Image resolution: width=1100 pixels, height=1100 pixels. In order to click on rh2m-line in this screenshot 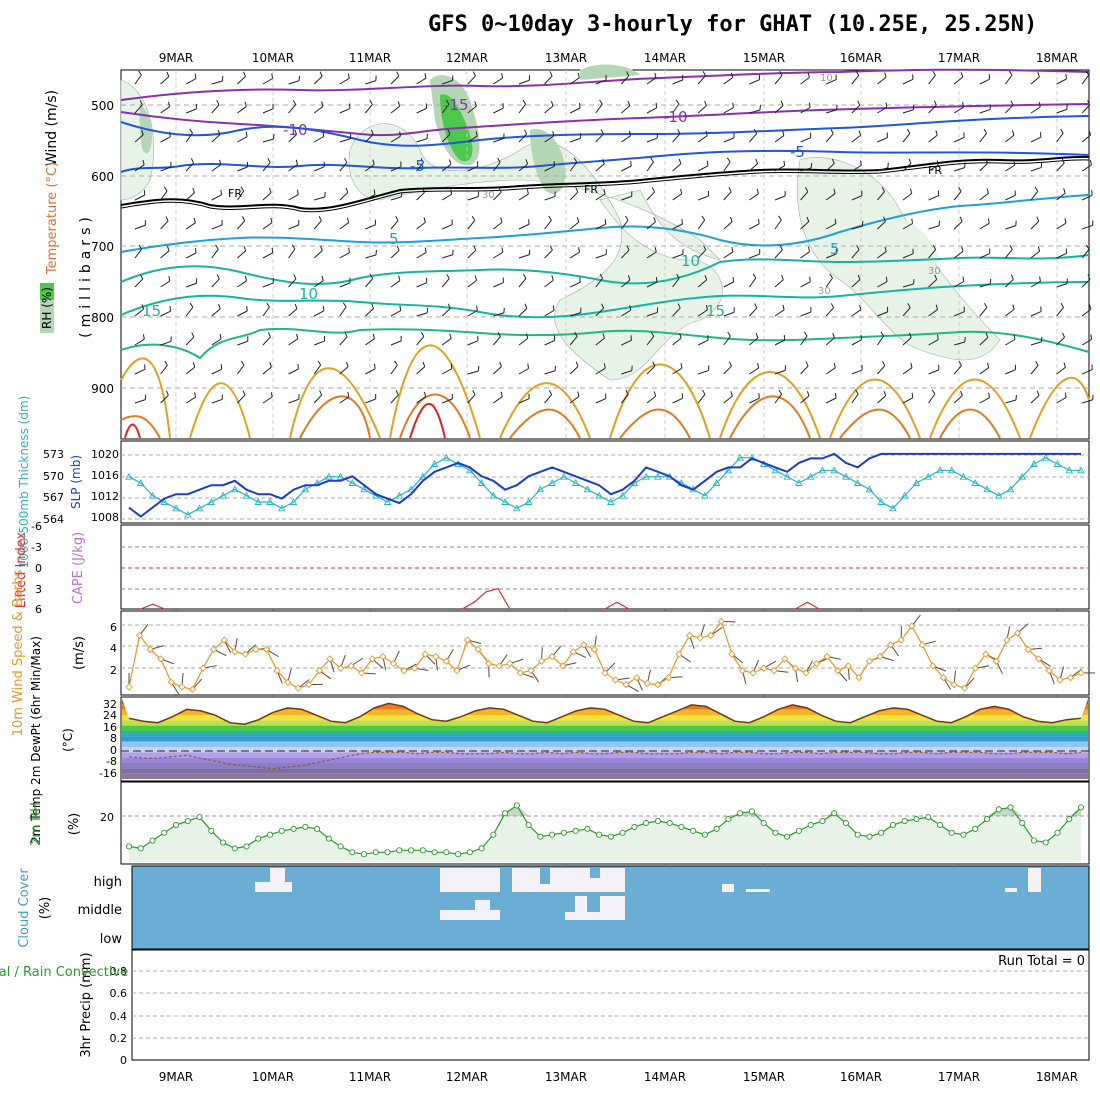, I will do `click(605, 829)`.